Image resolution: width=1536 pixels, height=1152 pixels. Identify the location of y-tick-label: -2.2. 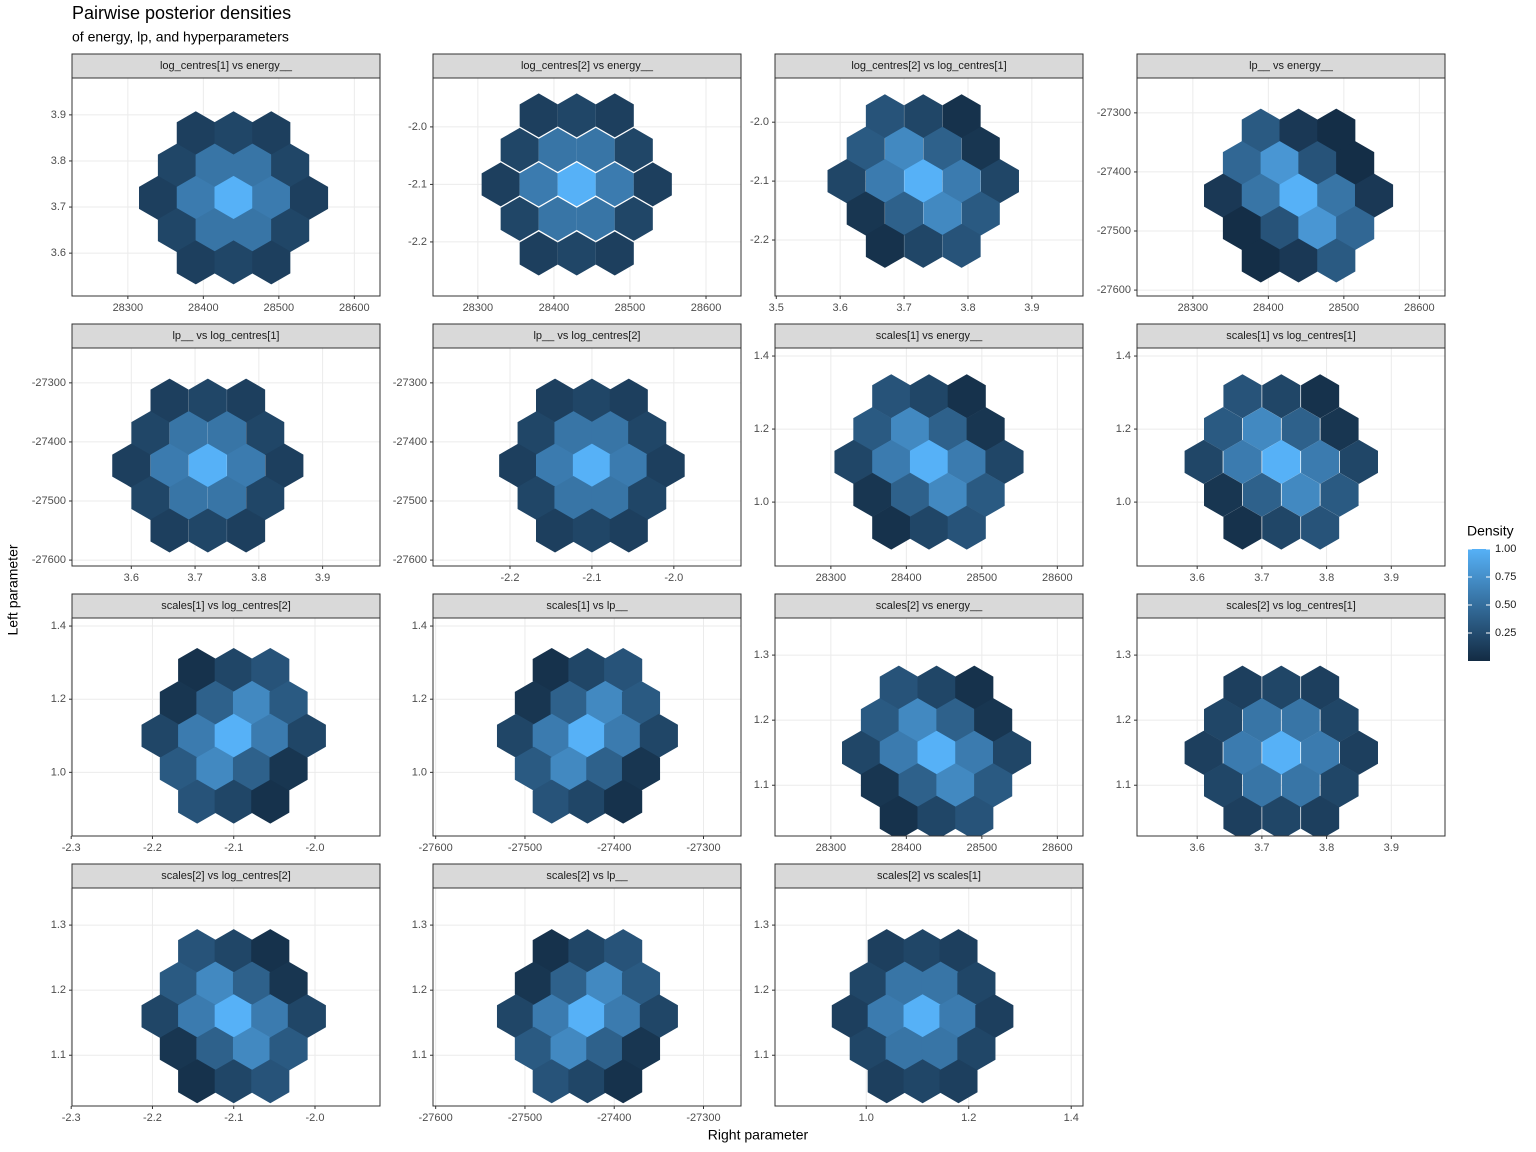
(759, 240).